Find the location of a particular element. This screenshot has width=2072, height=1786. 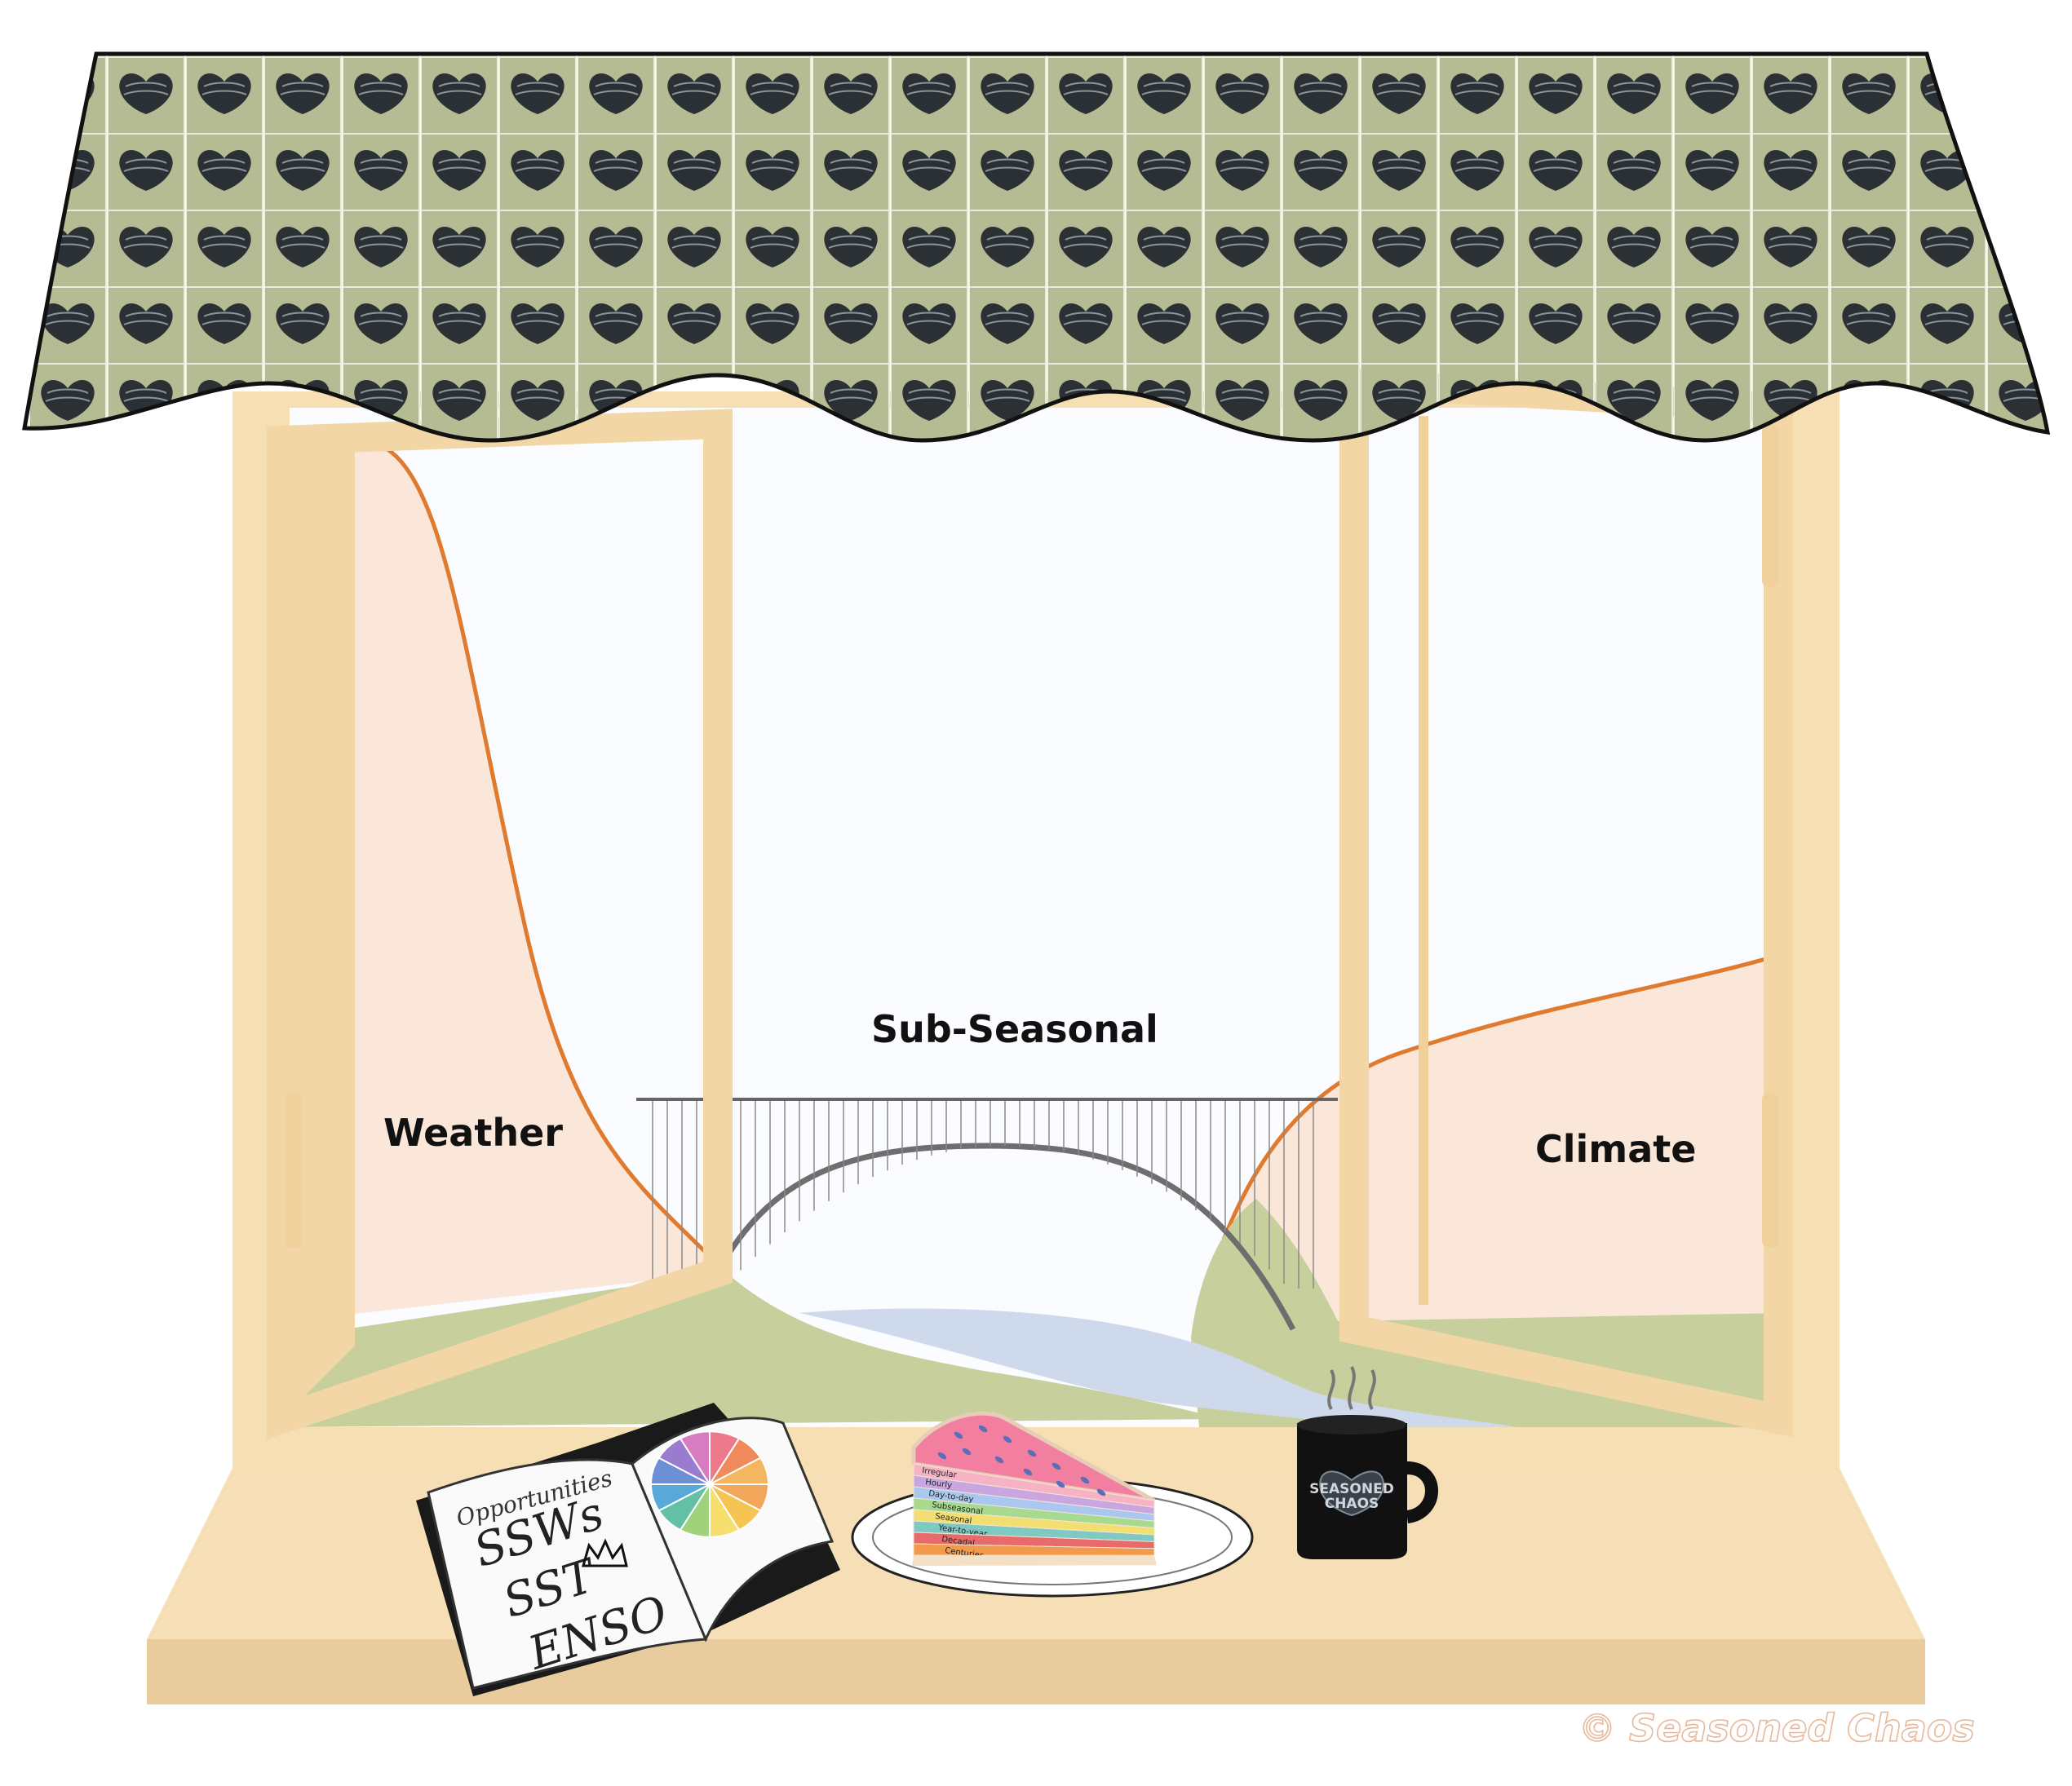

climate-curve is located at coordinates (1502, 1096).